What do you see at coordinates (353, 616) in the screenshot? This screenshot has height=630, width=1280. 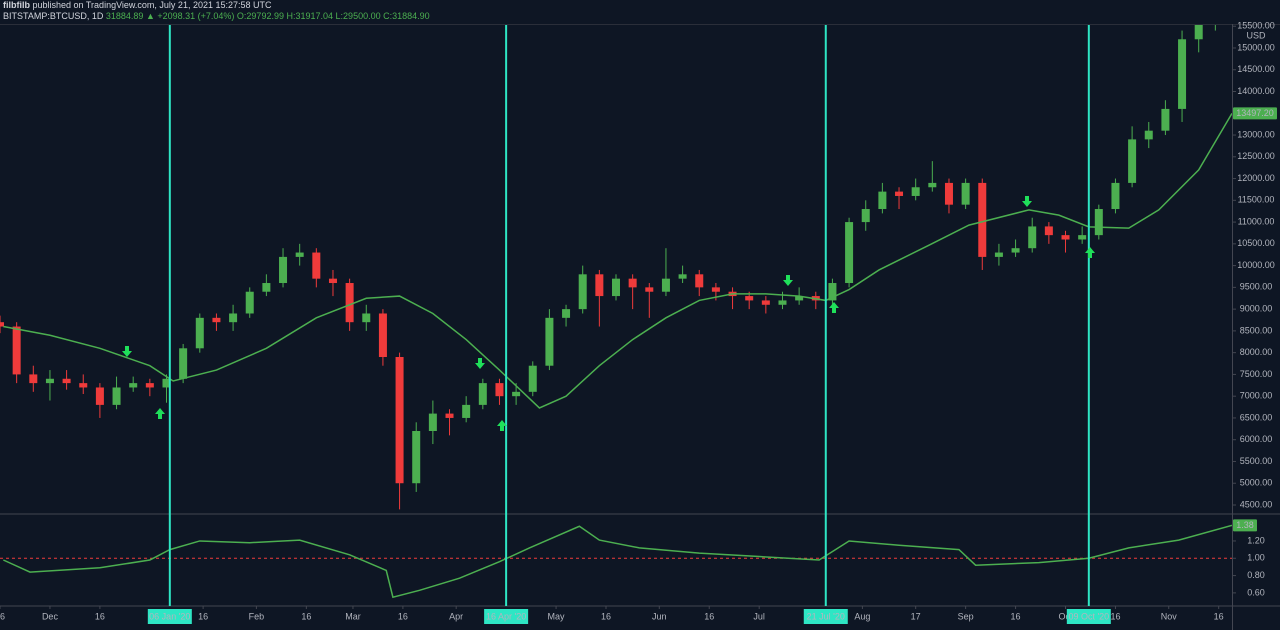 I see `x-tick-label: Mar` at bounding box center [353, 616].